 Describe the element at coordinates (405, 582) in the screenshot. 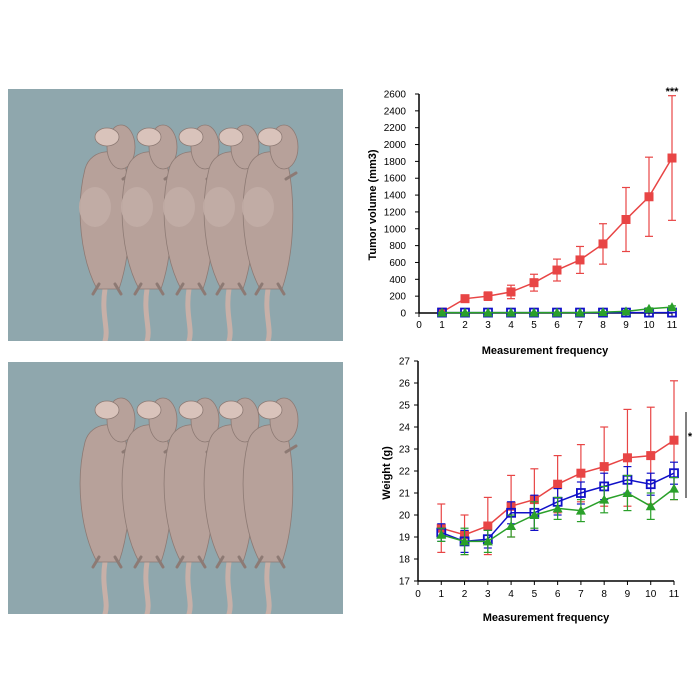

I see `y-tick-label: 17` at that location.